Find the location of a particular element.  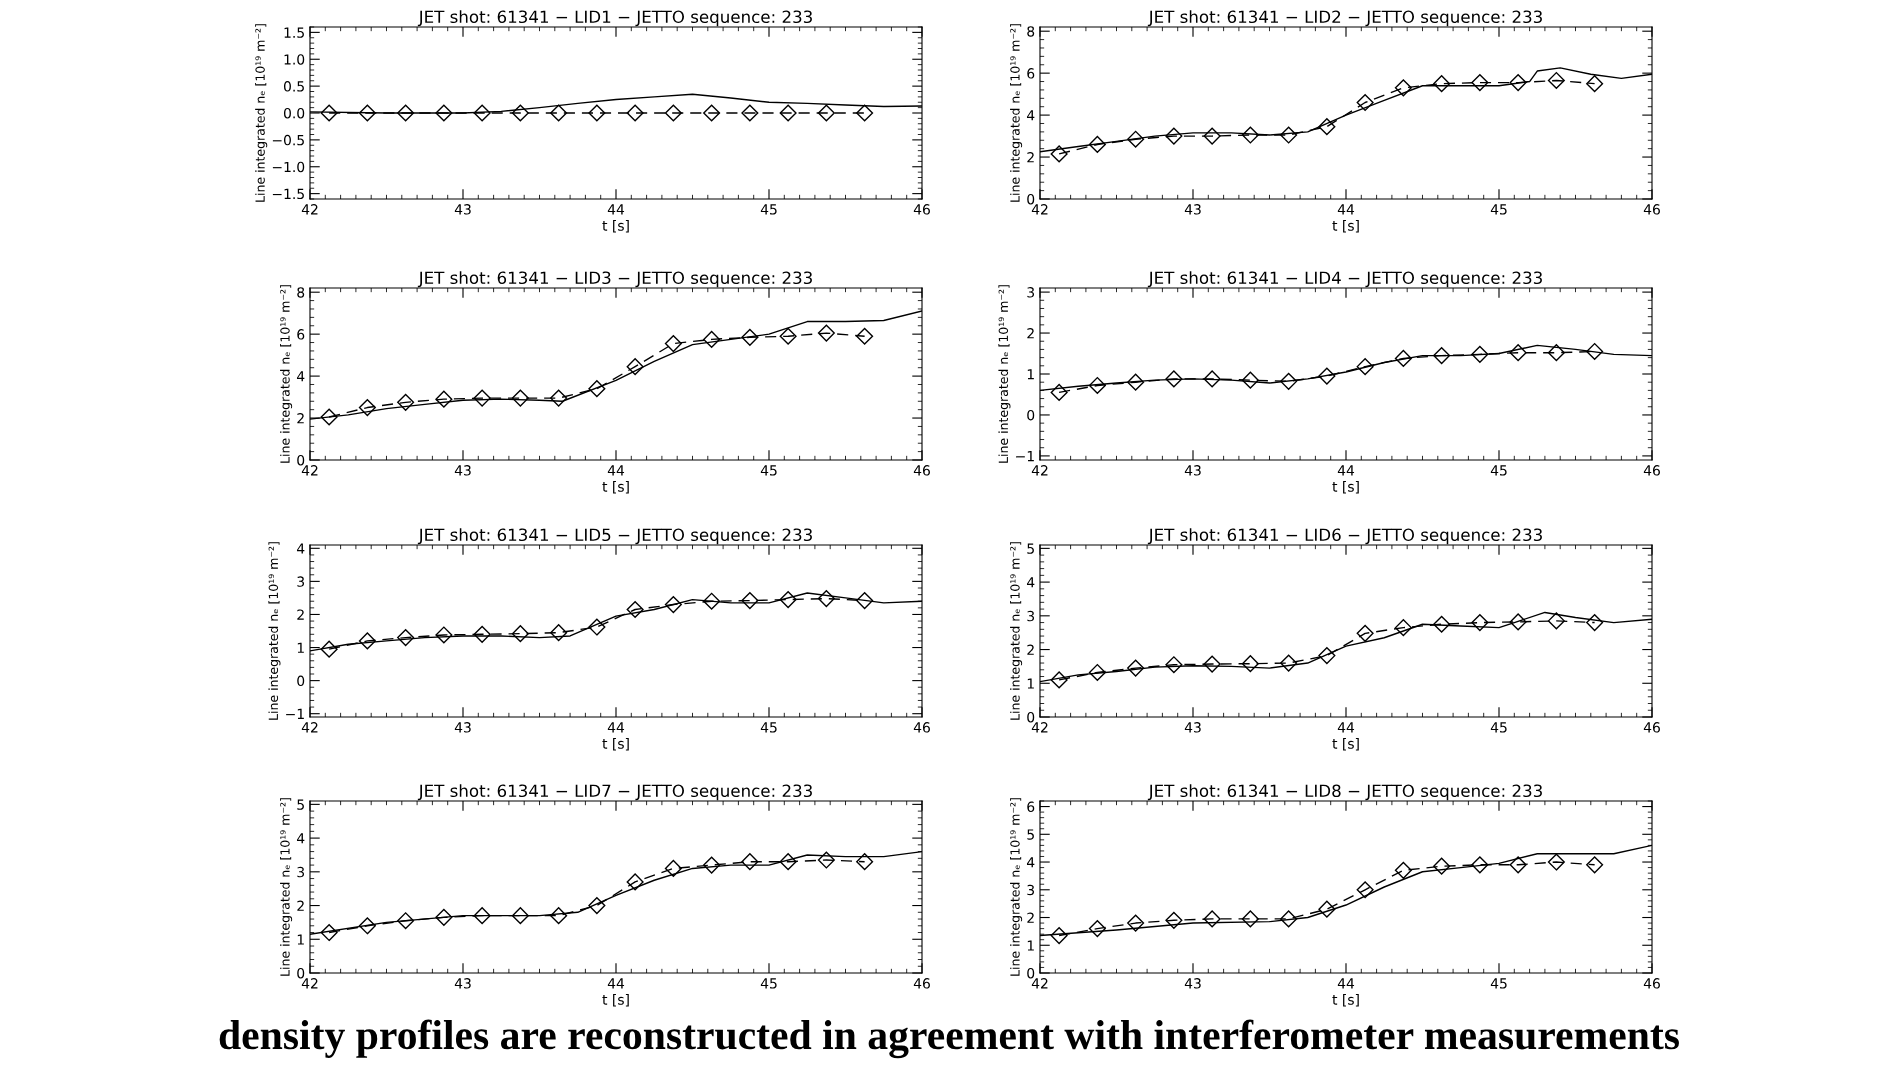

chart-title: JET shot: 61341 − LID4 − JETTO sequence: 233 is located at coordinates (1344, 279).